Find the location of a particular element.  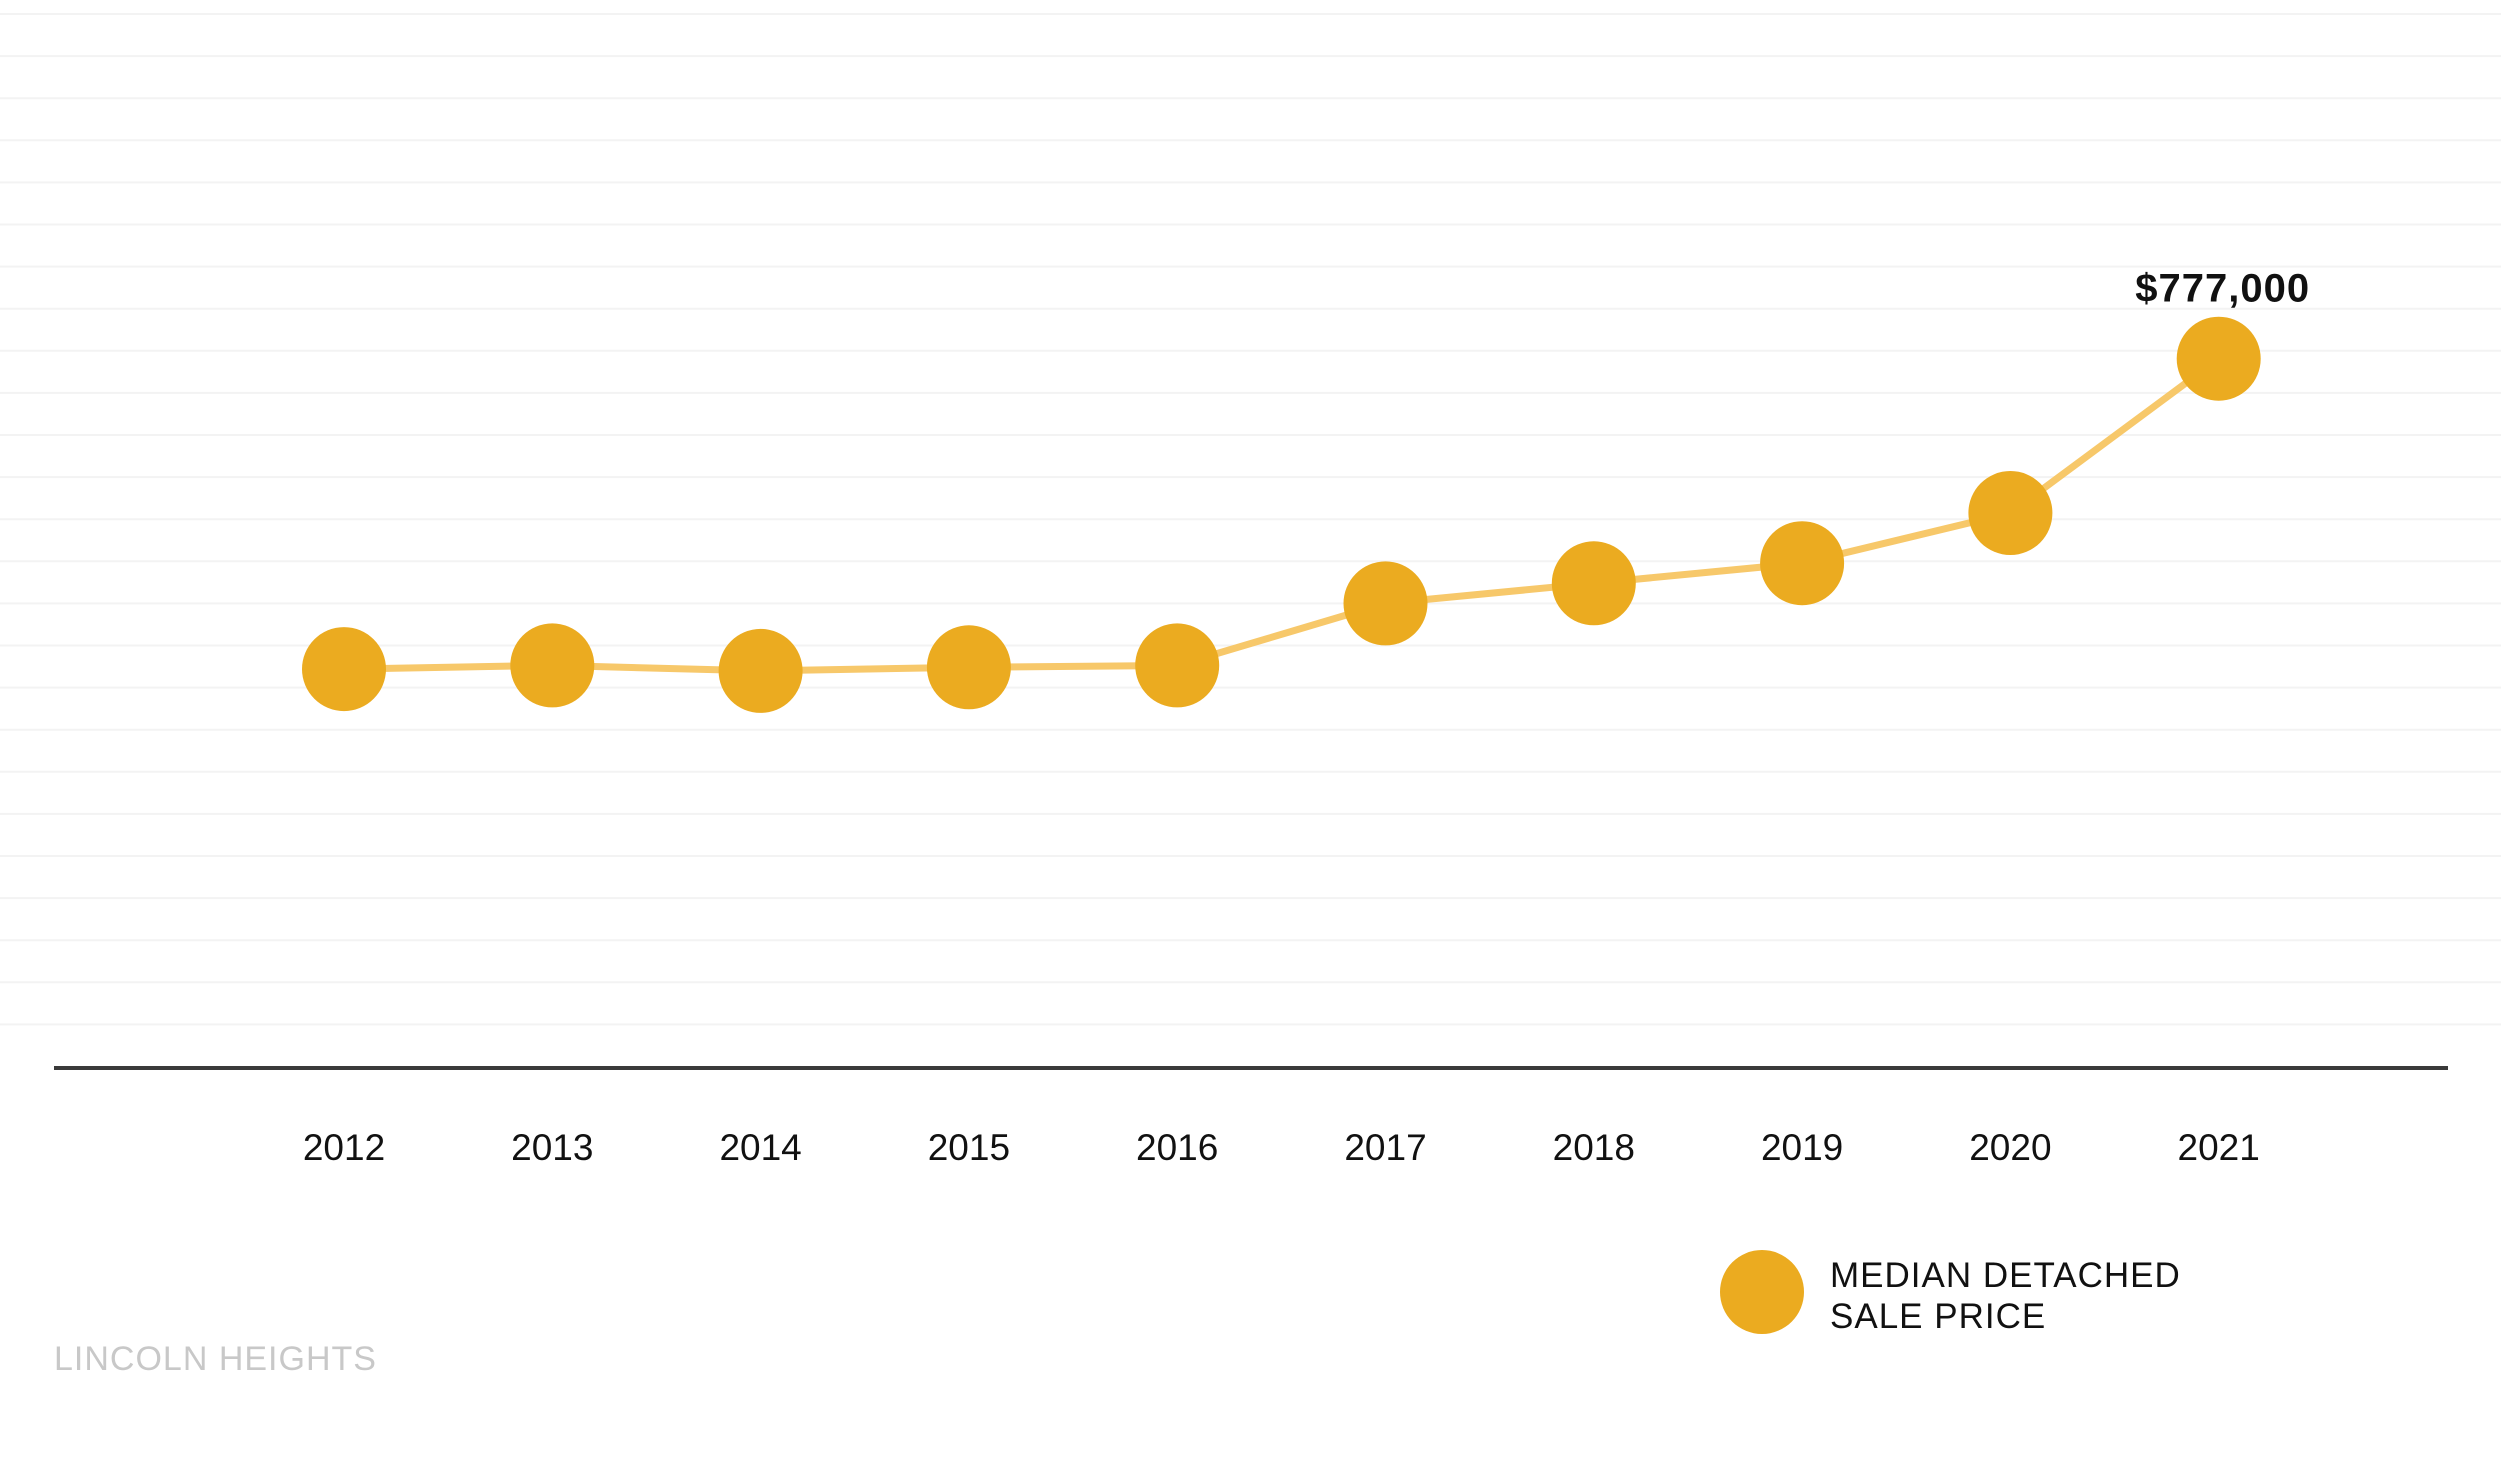

data-label: $777,000 is located at coordinates (2222, 289).